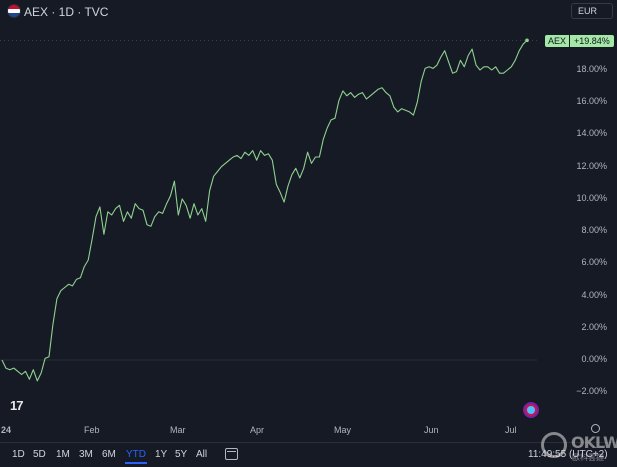  What do you see at coordinates (308, 430) in the screenshot?
I see `x-axis: 24 Feb Mar Apr May Jun Jul` at bounding box center [308, 430].